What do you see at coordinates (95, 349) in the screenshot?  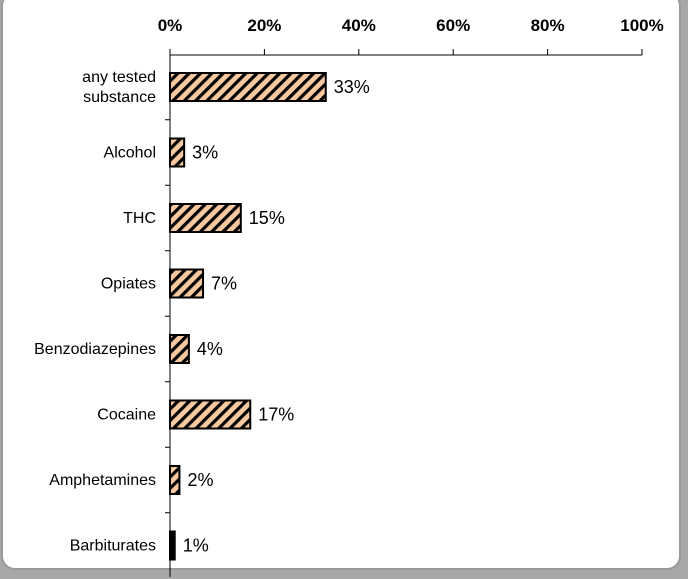 I see `category-label: Benzodiazepines` at bounding box center [95, 349].